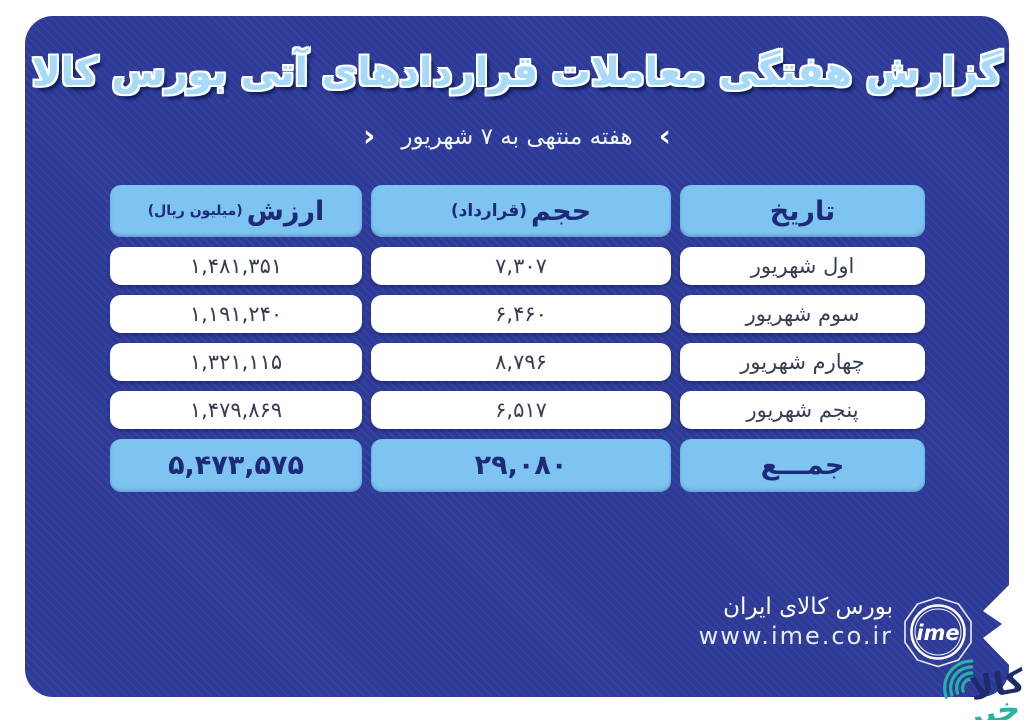 Image resolution: width=1027 pixels, height=720 pixels. I want to click on angle-right-icon: ‹, so click(665, 136).